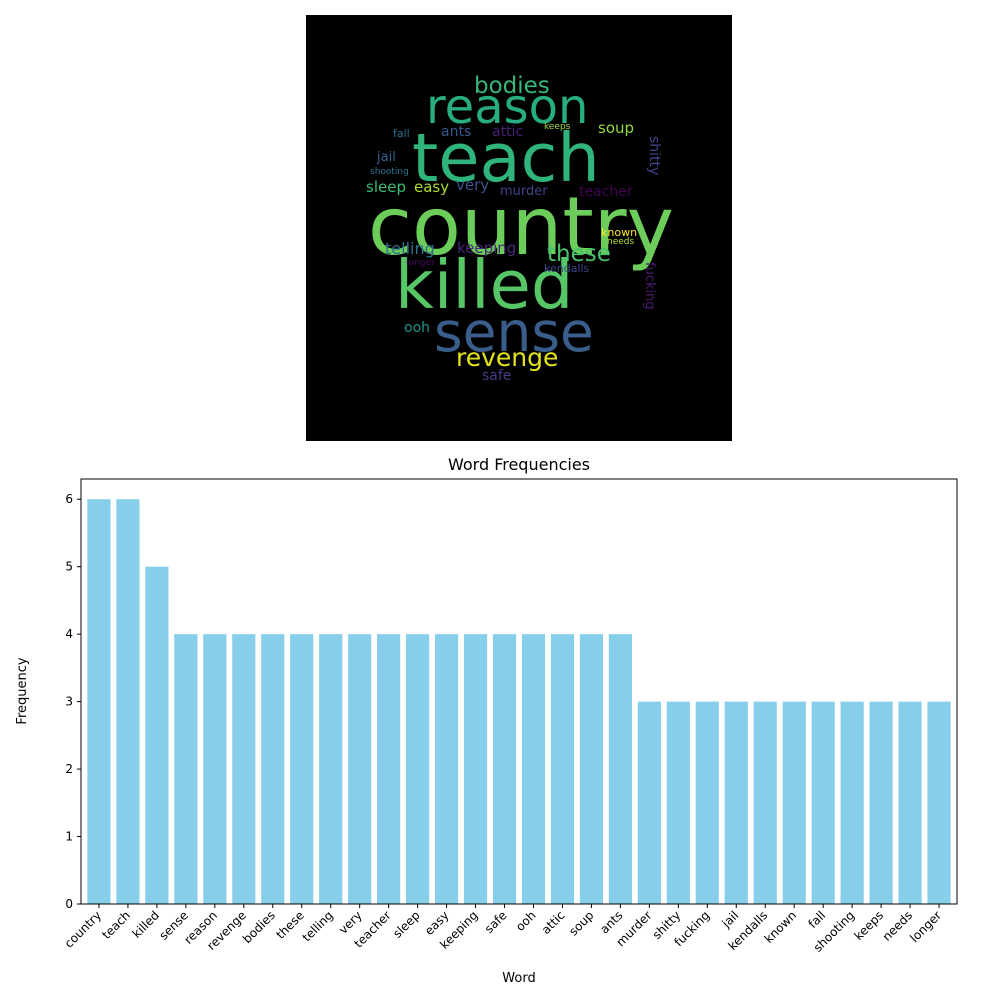  What do you see at coordinates (514, 332) in the screenshot?
I see `cloud-word-sense: sense` at bounding box center [514, 332].